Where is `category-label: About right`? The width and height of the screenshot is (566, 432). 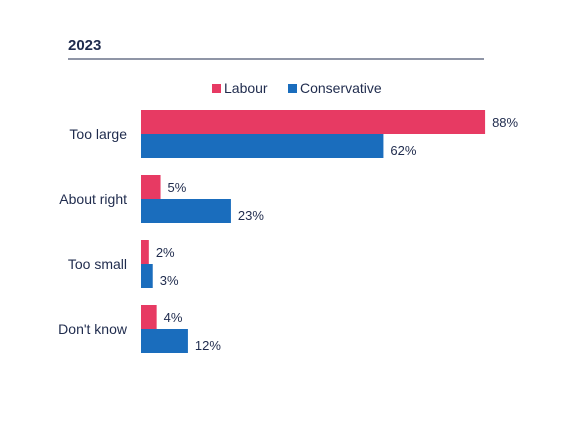
category-label: About right is located at coordinates (93, 199).